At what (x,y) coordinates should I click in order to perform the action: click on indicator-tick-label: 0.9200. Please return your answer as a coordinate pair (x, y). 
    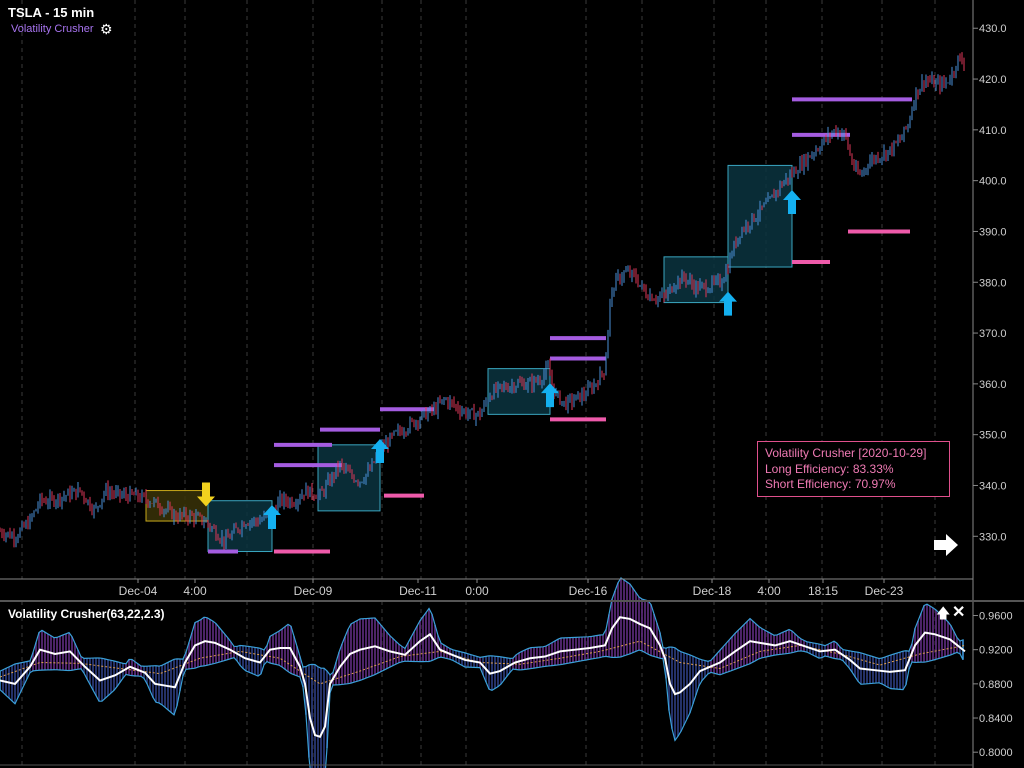
    Looking at the image, I should click on (996, 651).